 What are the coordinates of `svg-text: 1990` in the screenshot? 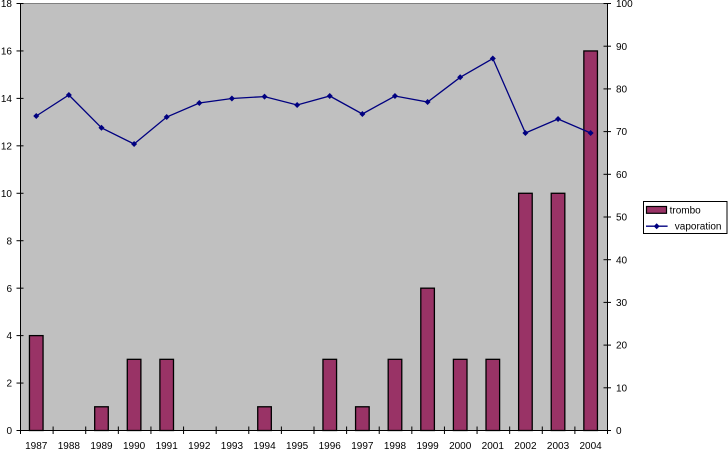 It's located at (134, 446).